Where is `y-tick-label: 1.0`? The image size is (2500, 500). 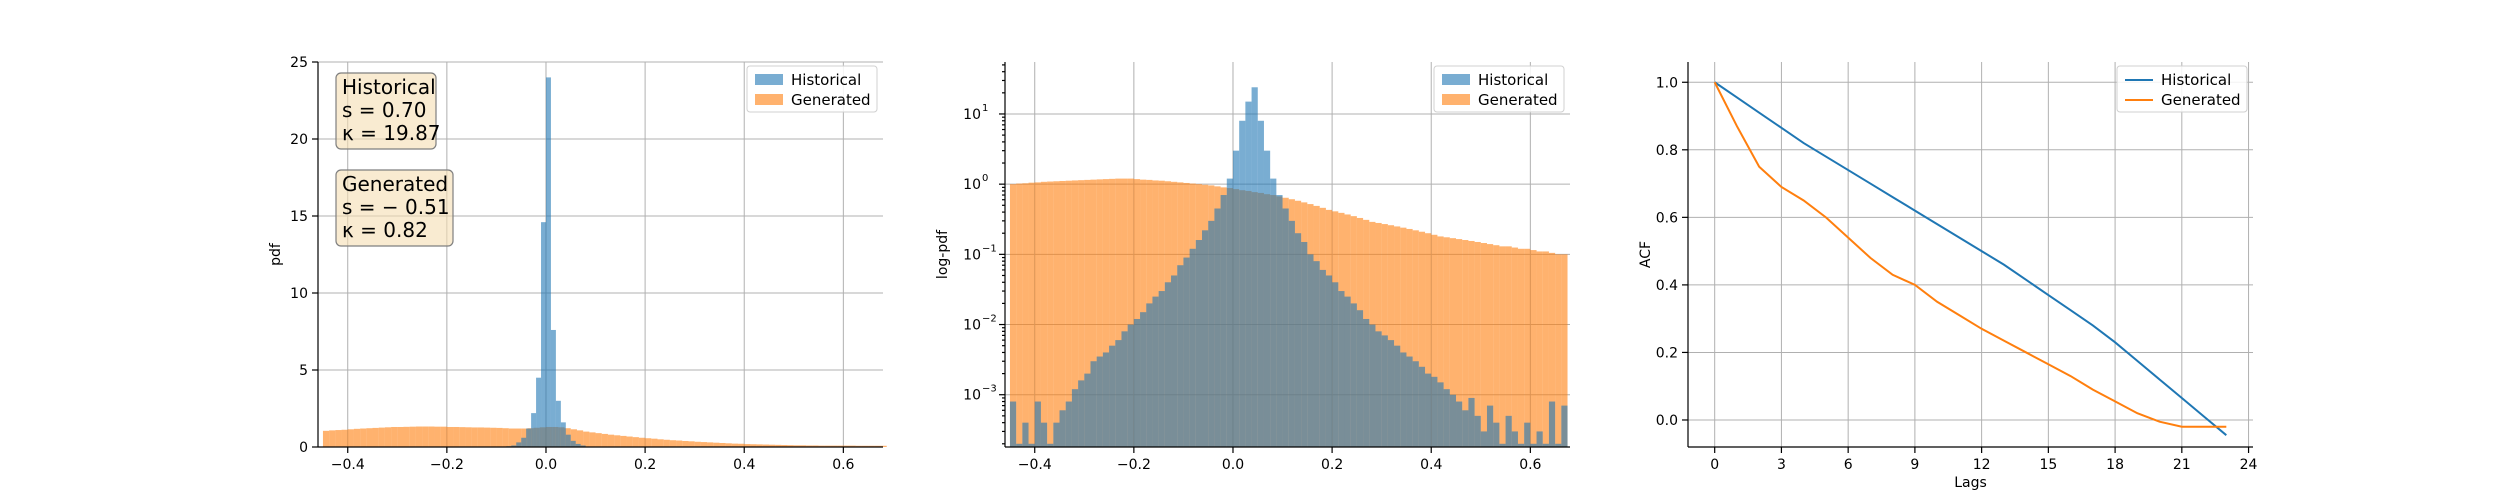 y-tick-label: 1.0 is located at coordinates (1667, 83).